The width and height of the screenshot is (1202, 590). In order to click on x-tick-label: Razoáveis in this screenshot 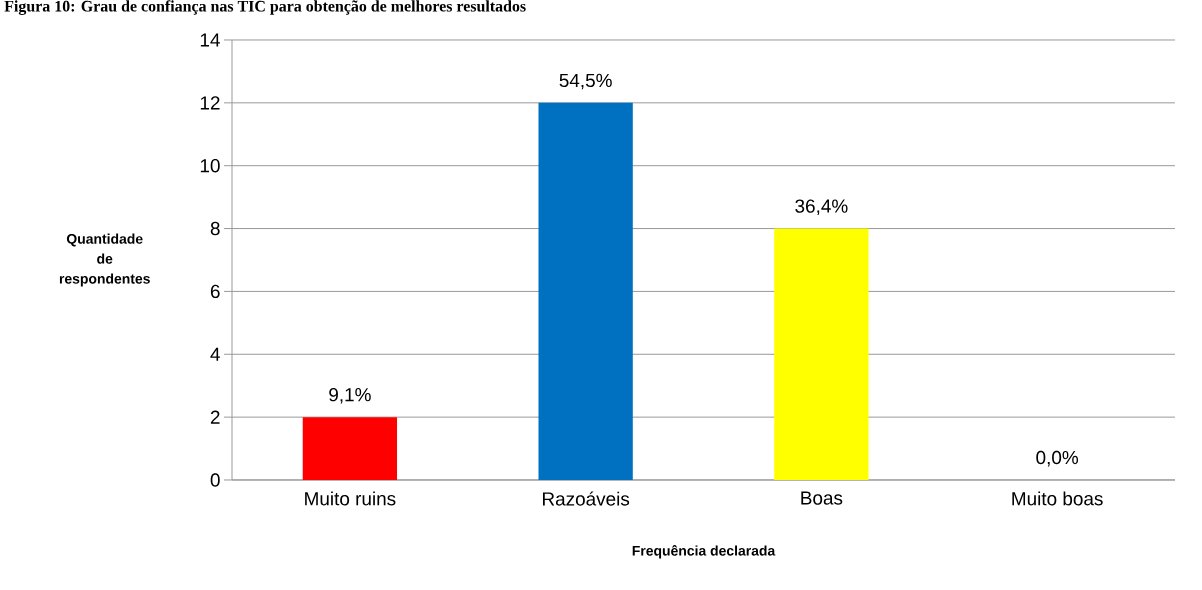, I will do `click(586, 498)`.